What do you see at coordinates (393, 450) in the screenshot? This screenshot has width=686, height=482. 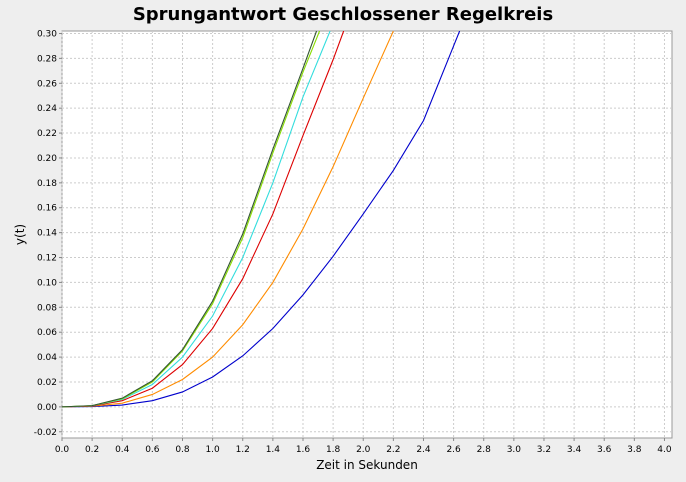 I see `x-tick-label: 2.2` at bounding box center [393, 450].